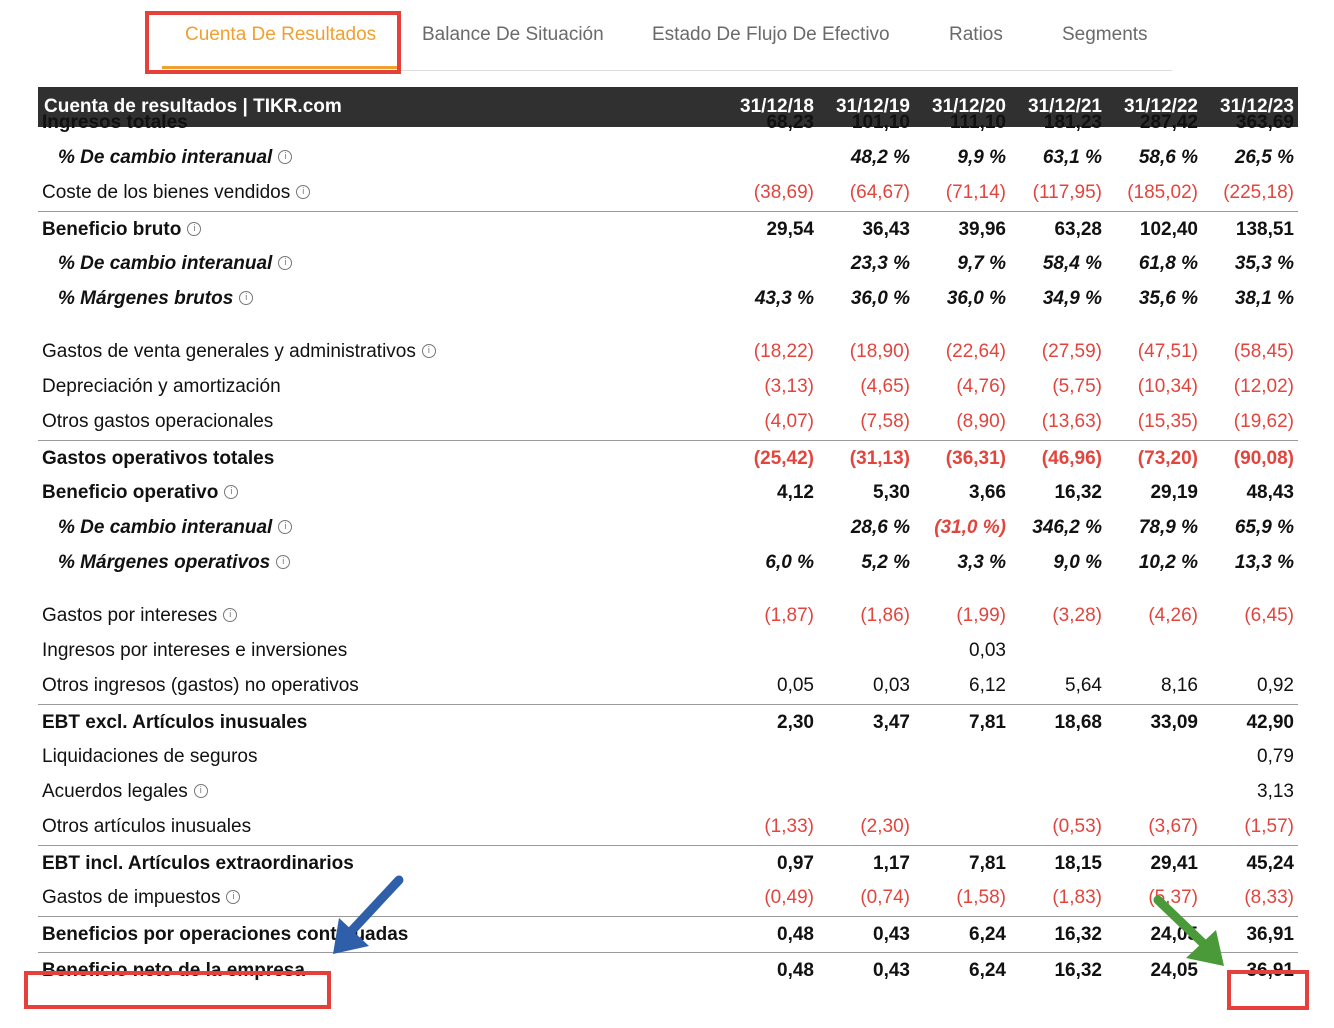 The image size is (1334, 1028). I want to click on table-cell: (18,90), so click(879, 351).